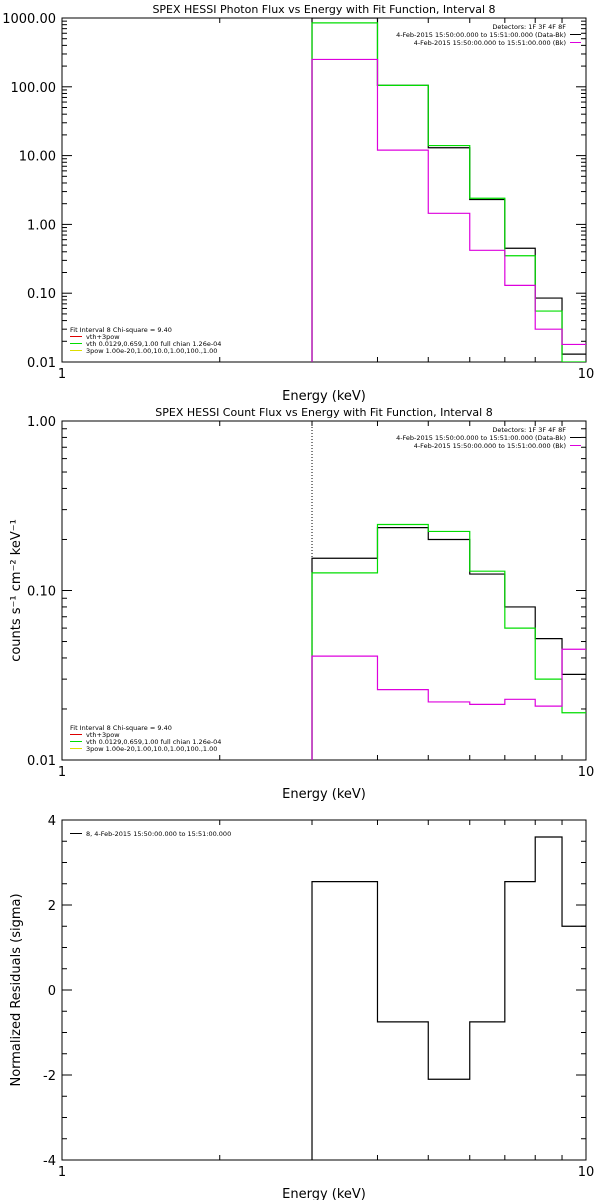 This screenshot has width=600, height=1200. I want to click on y-tick-label: -4, so click(49, 1161).